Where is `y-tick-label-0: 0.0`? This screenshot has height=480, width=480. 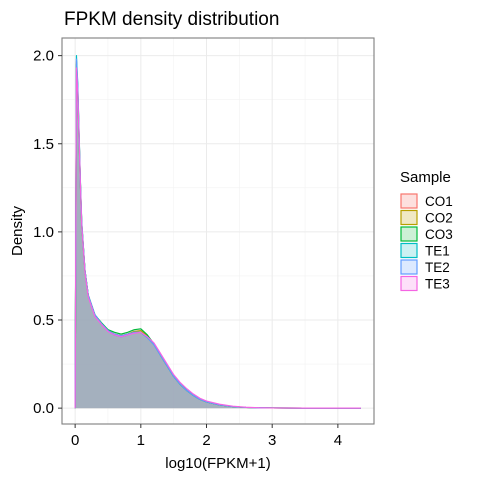 y-tick-label-0: 0.0 is located at coordinates (43, 408).